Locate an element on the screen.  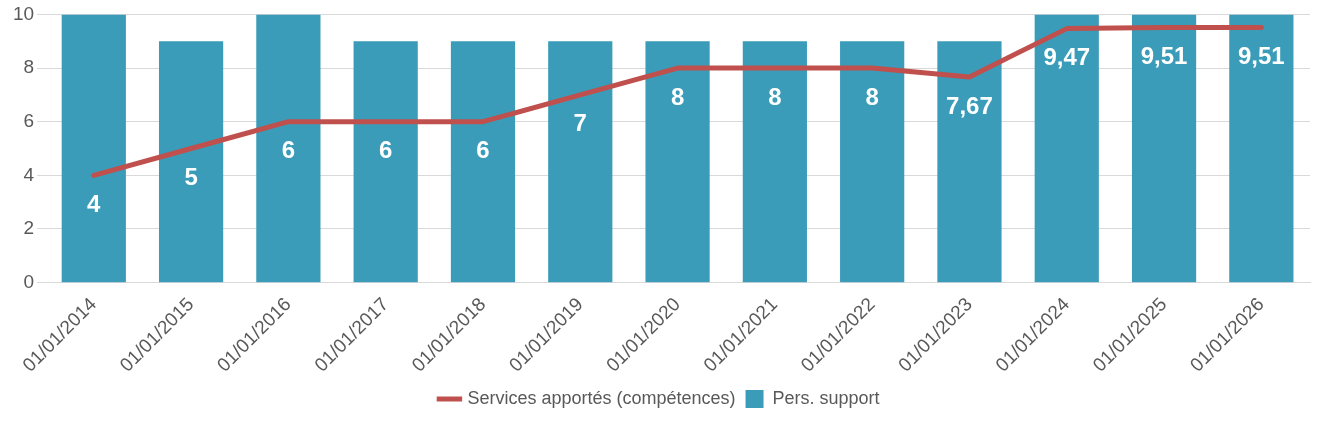
y-tick-label: 4 is located at coordinates (29, 174).